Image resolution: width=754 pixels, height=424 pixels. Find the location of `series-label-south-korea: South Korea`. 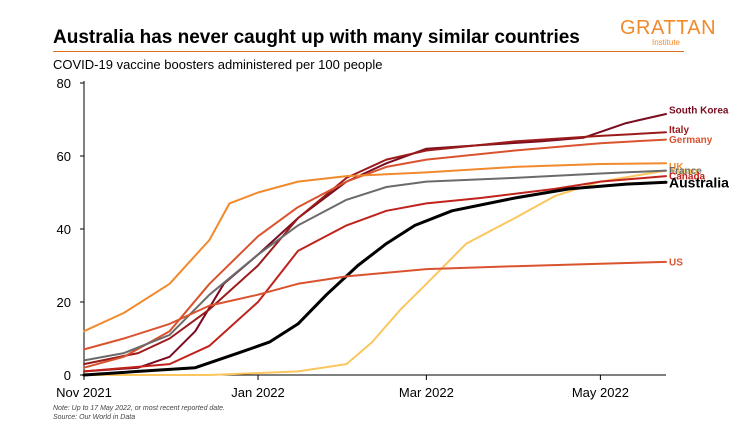

series-label-south-korea: South Korea is located at coordinates (699, 111).